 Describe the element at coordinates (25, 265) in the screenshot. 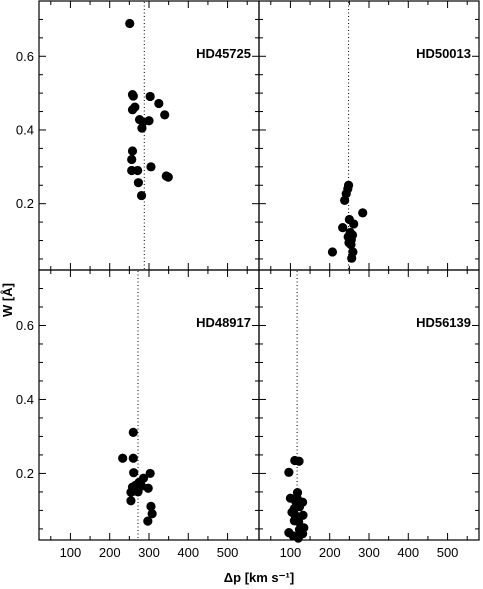

I see `y-tick-labels: 0.2 0.4 0.6 0.2 0.4 0.6` at that location.